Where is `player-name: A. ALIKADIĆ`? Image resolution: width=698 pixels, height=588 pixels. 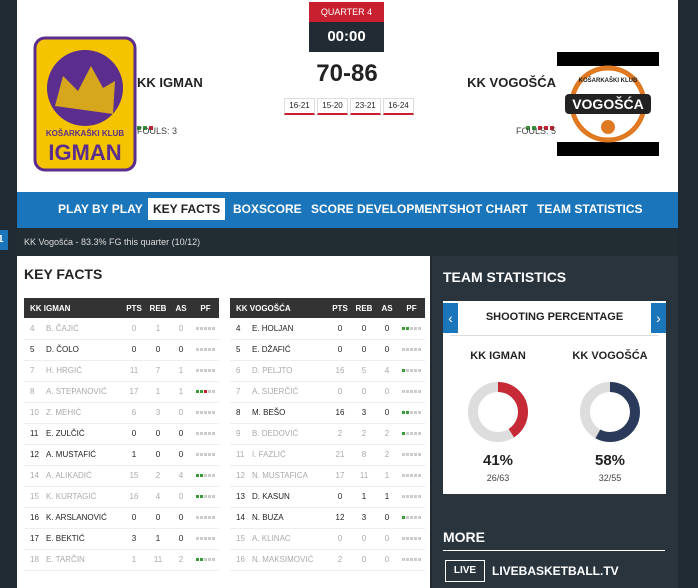 player-name: A. ALIKADIĆ is located at coordinates (69, 475).